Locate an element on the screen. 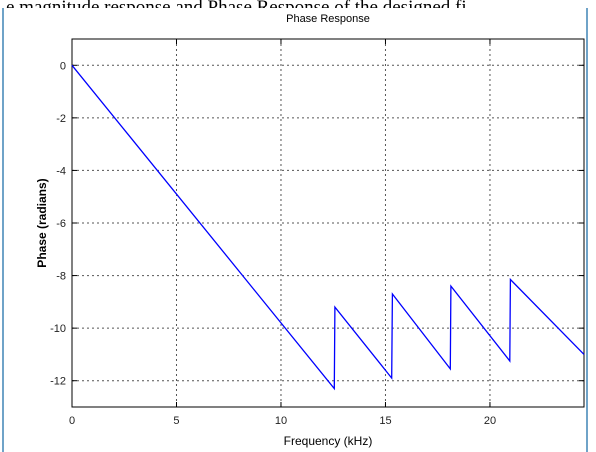 Image resolution: width=596 pixels, height=452 pixels. y-tick-label: -8 is located at coordinates (61, 277).